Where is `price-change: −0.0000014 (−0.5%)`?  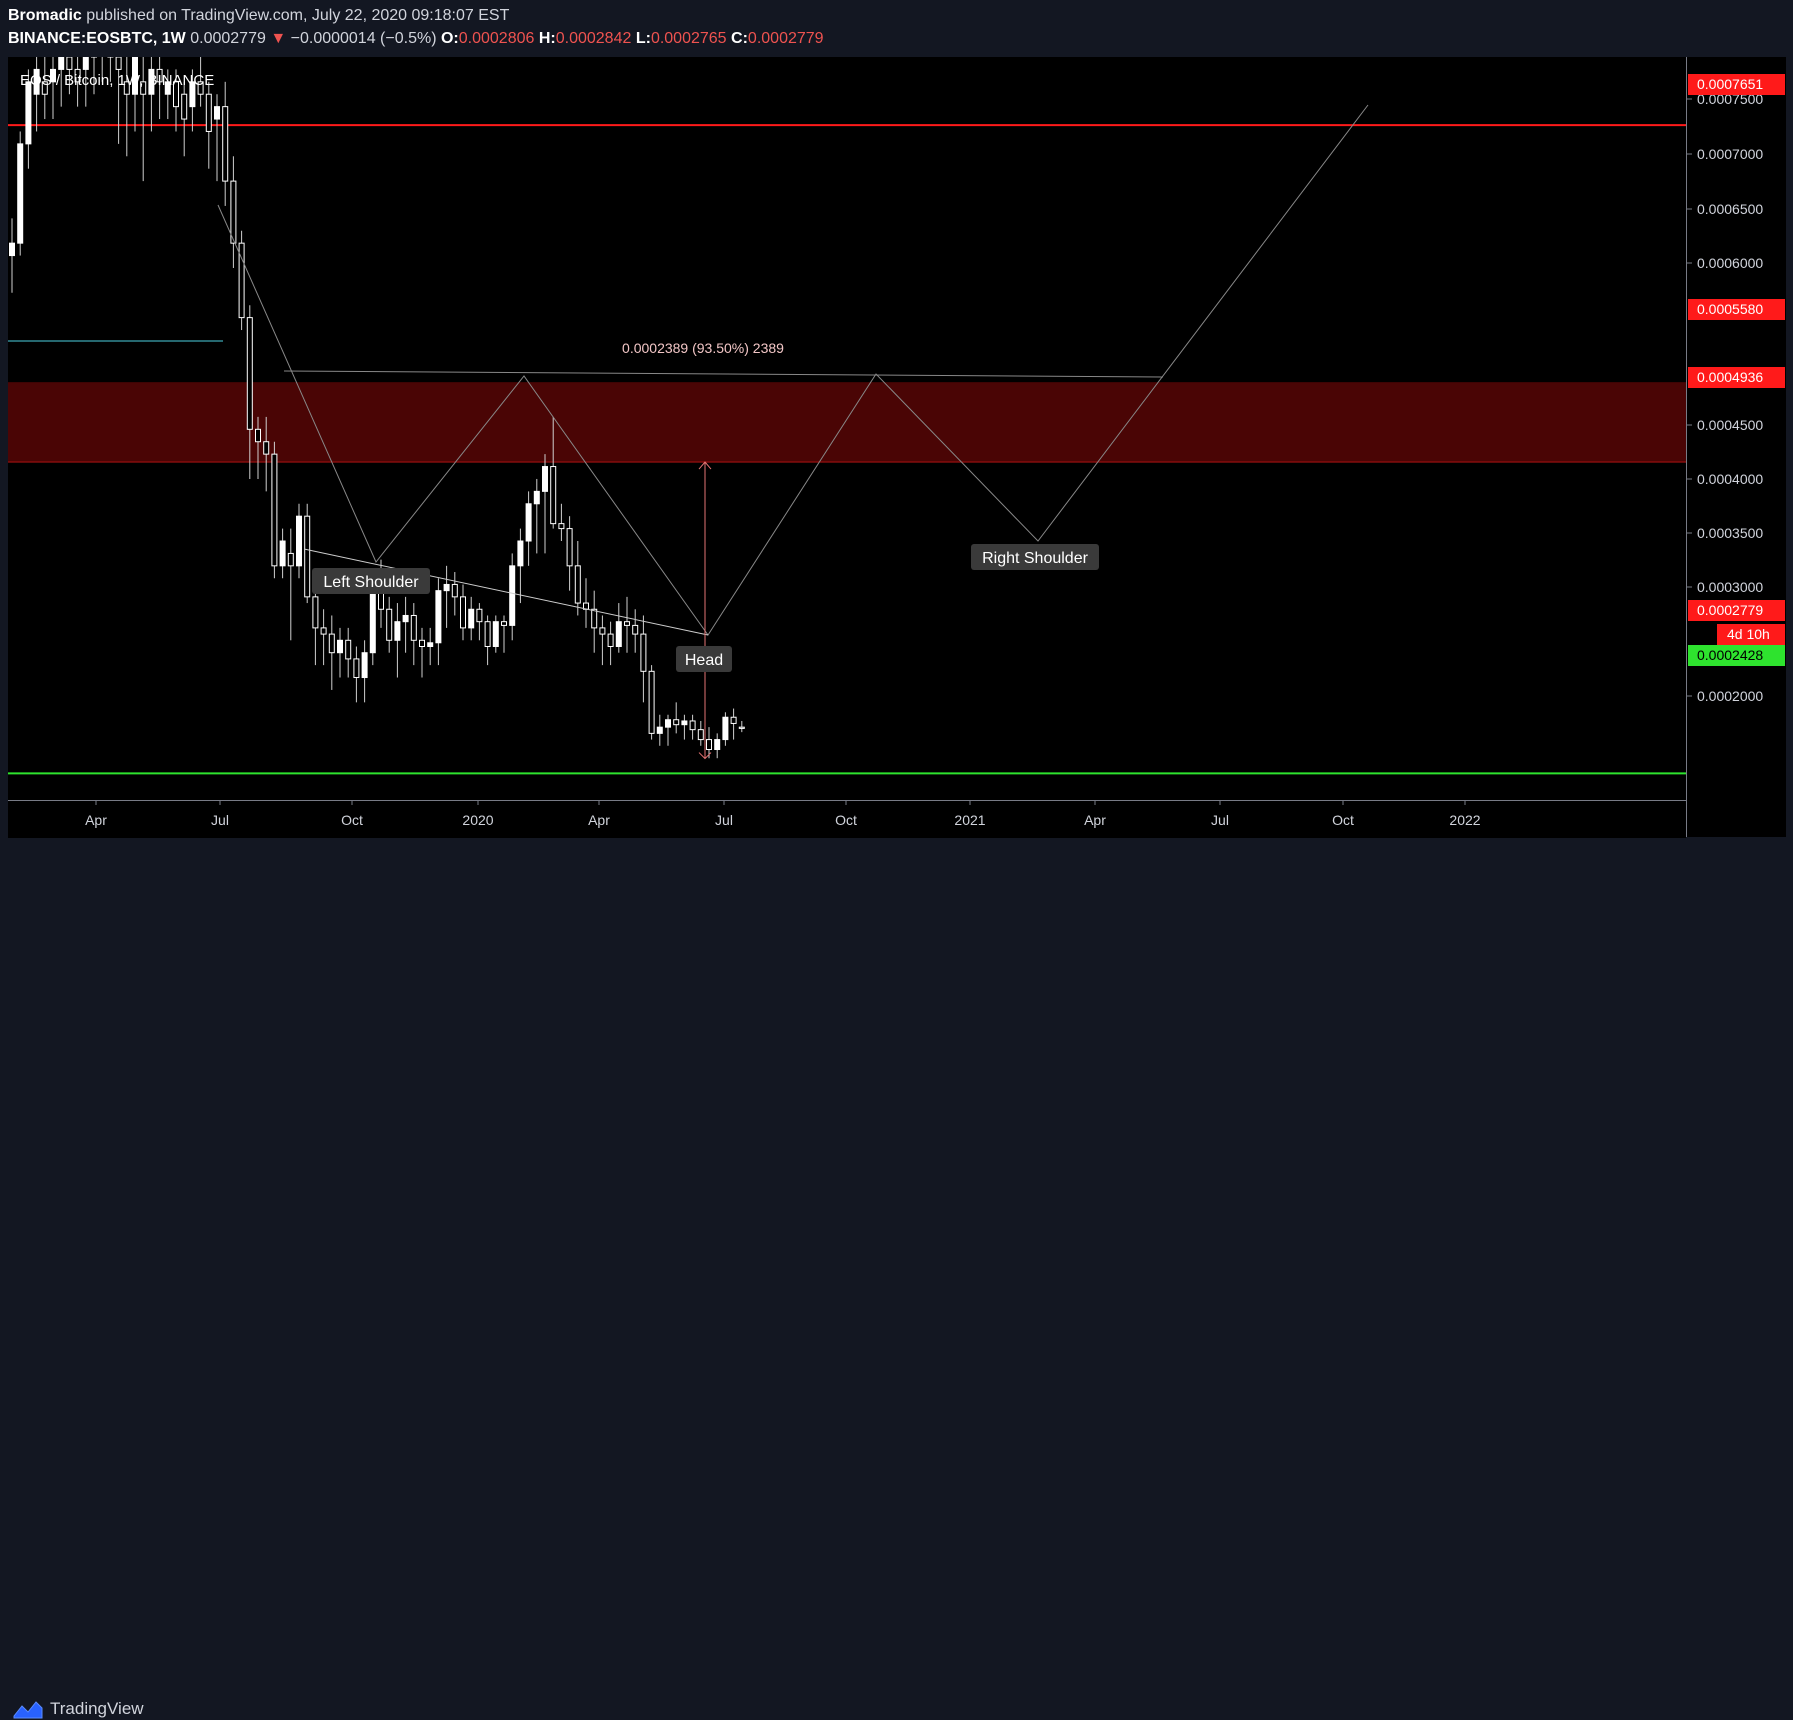
price-change: −0.0000014 (−0.5%) is located at coordinates (363, 38).